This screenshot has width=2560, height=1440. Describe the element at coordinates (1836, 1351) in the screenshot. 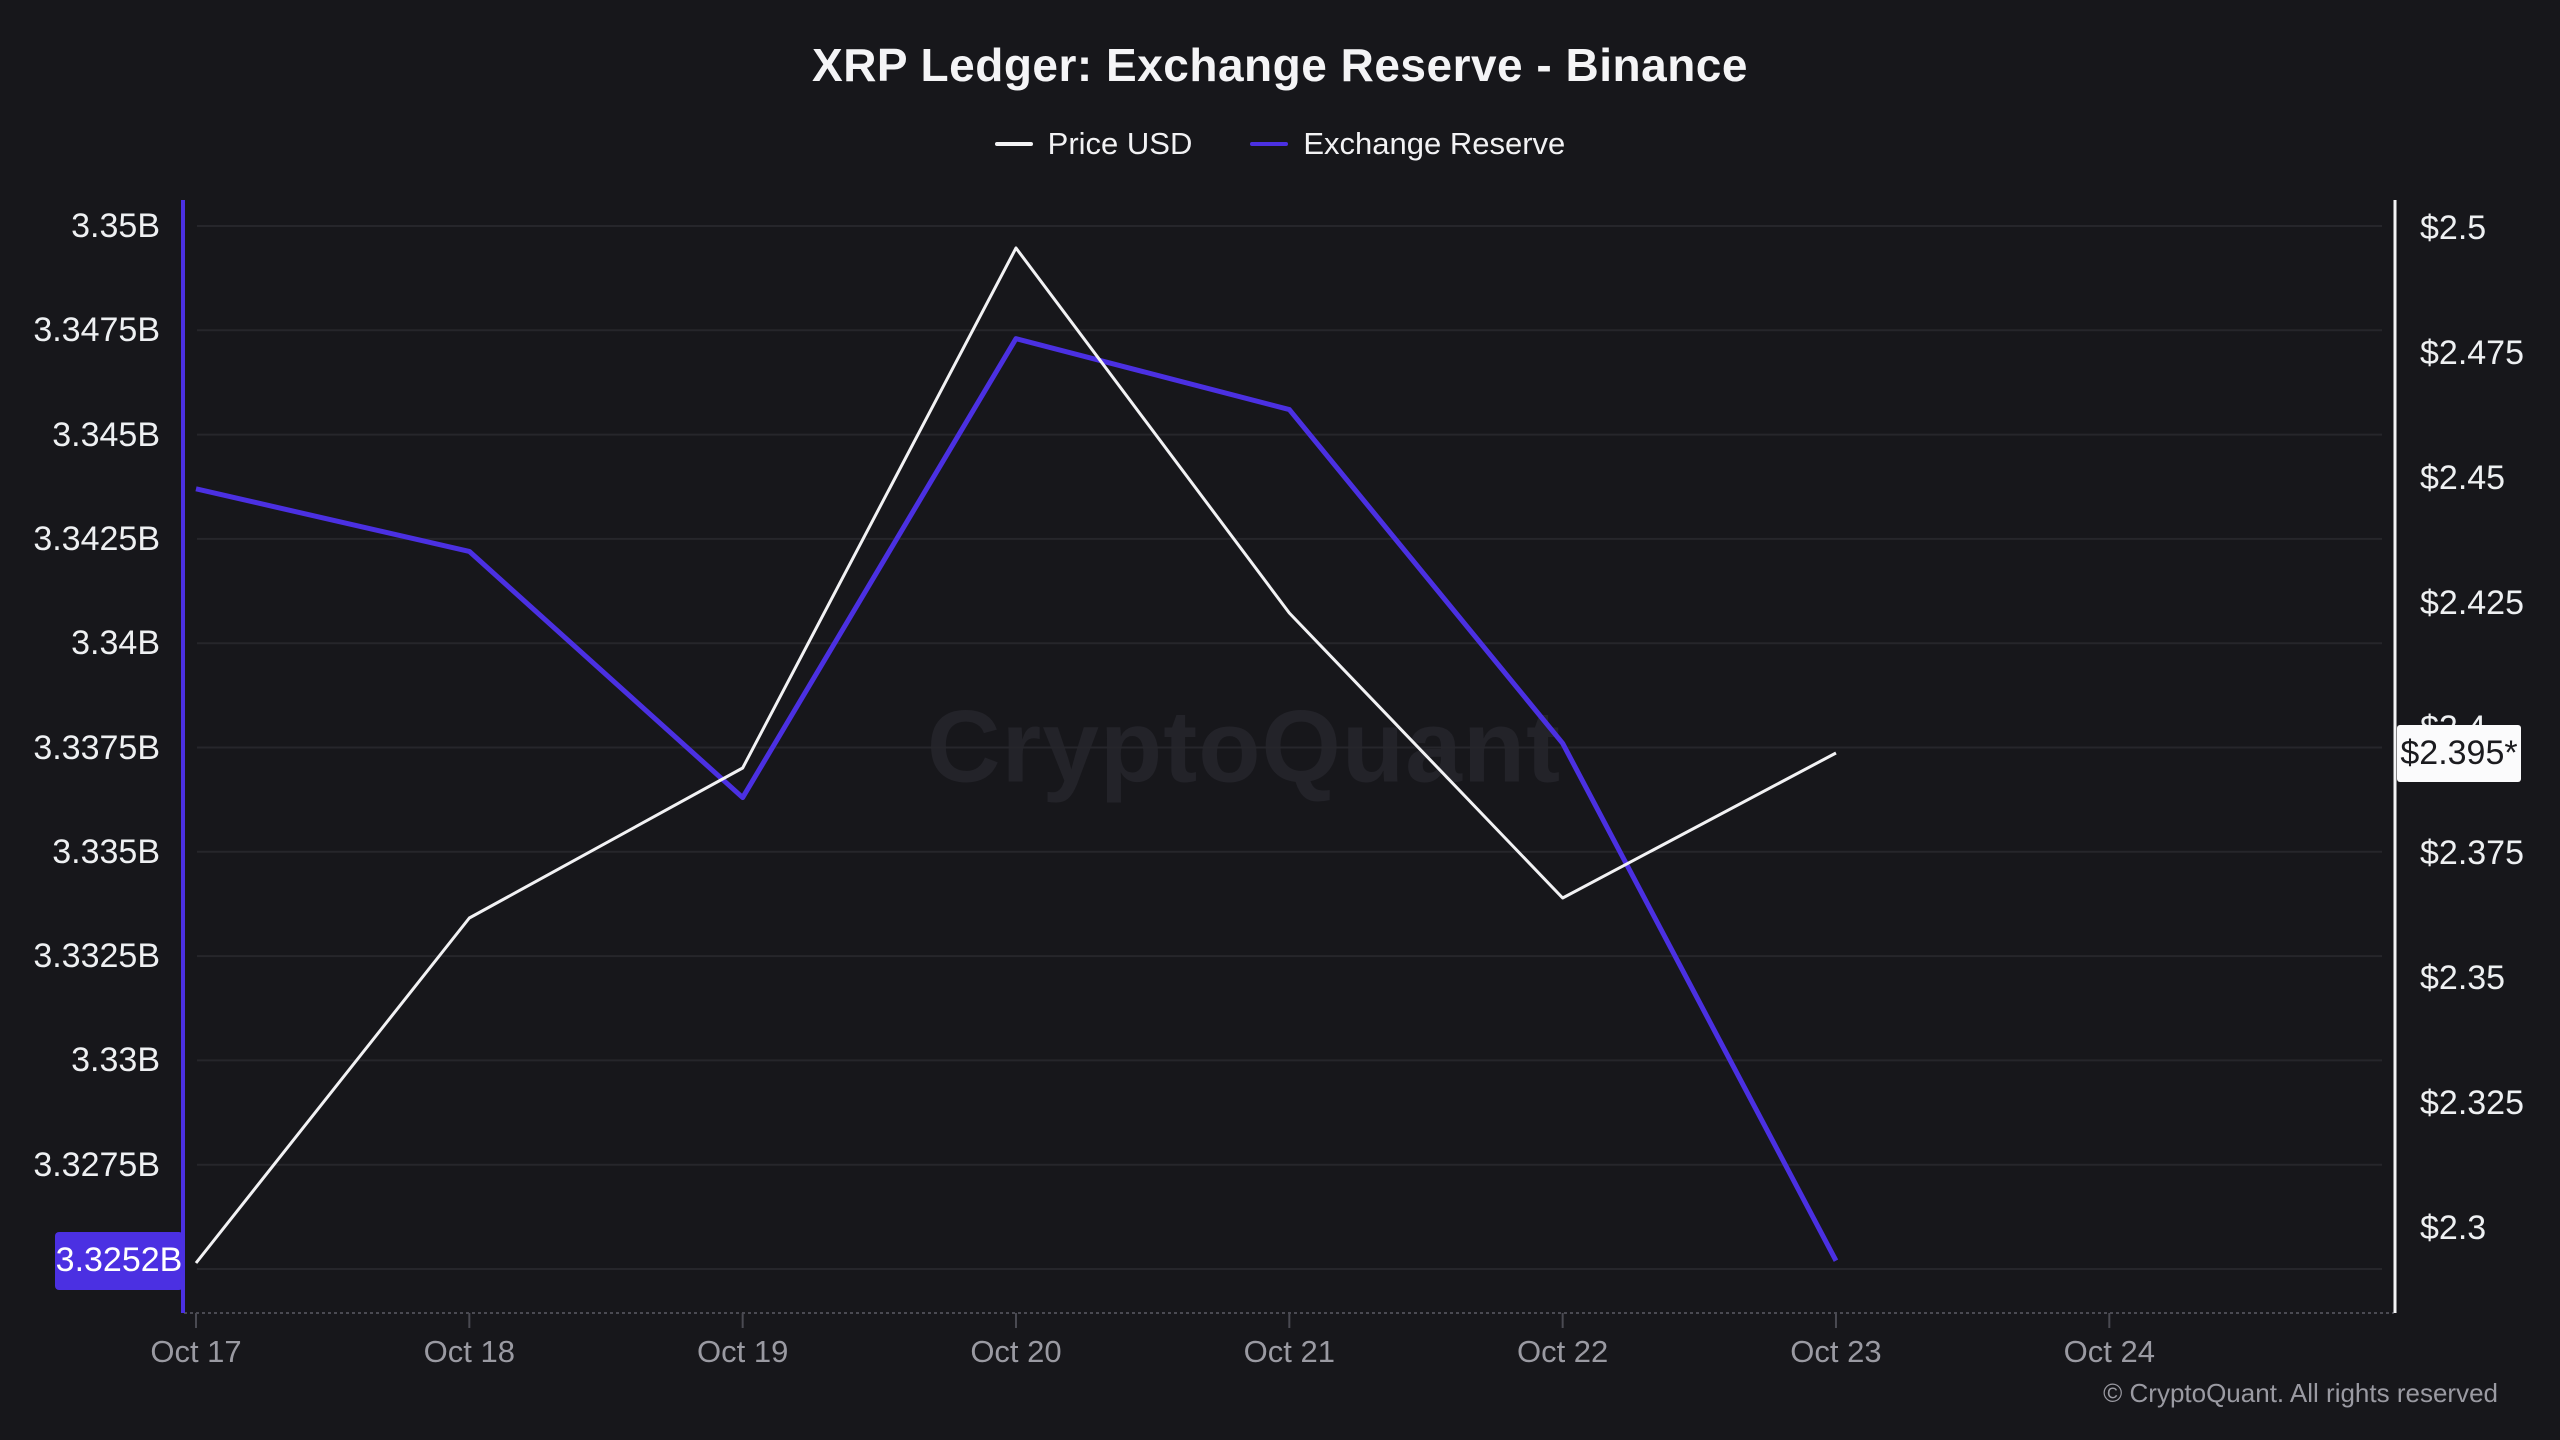

I see `x-axis-date-label: Oct 23` at that location.